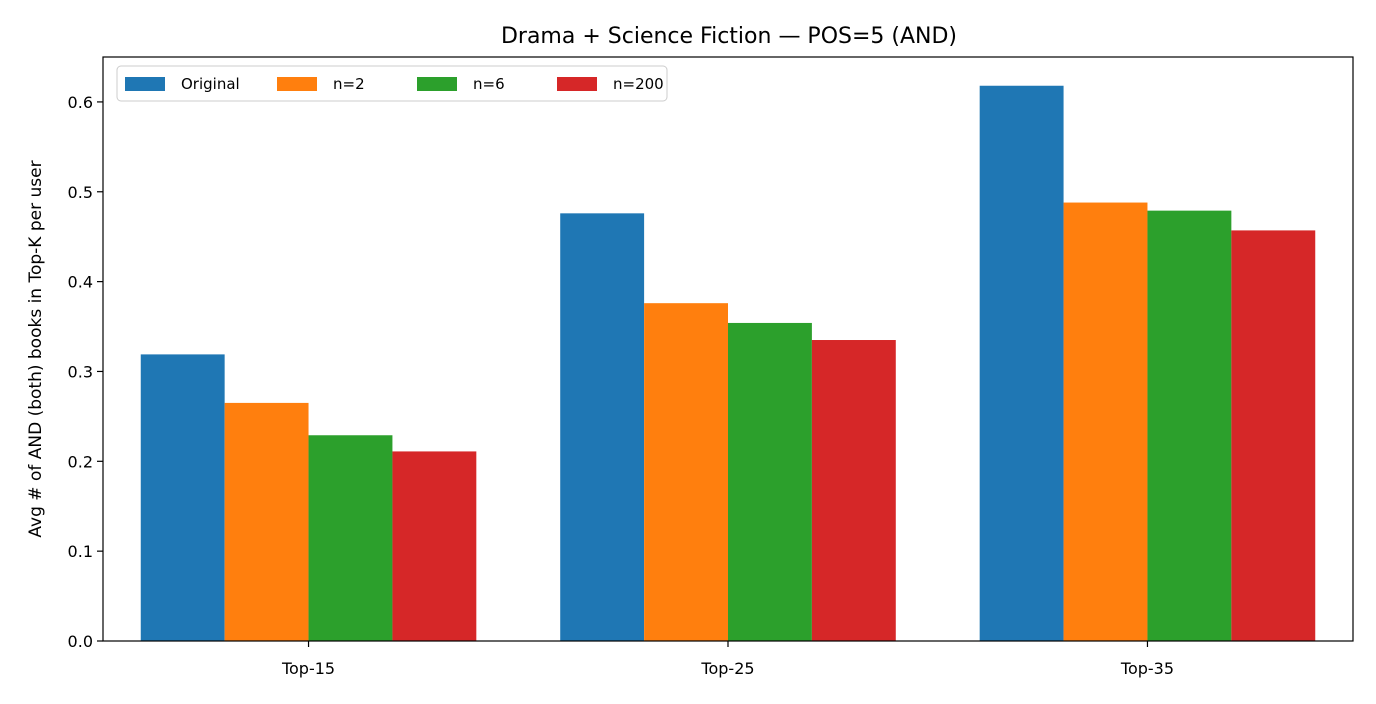 The image size is (1376, 704). I want to click on legend-swatch-original, so click(145, 84).